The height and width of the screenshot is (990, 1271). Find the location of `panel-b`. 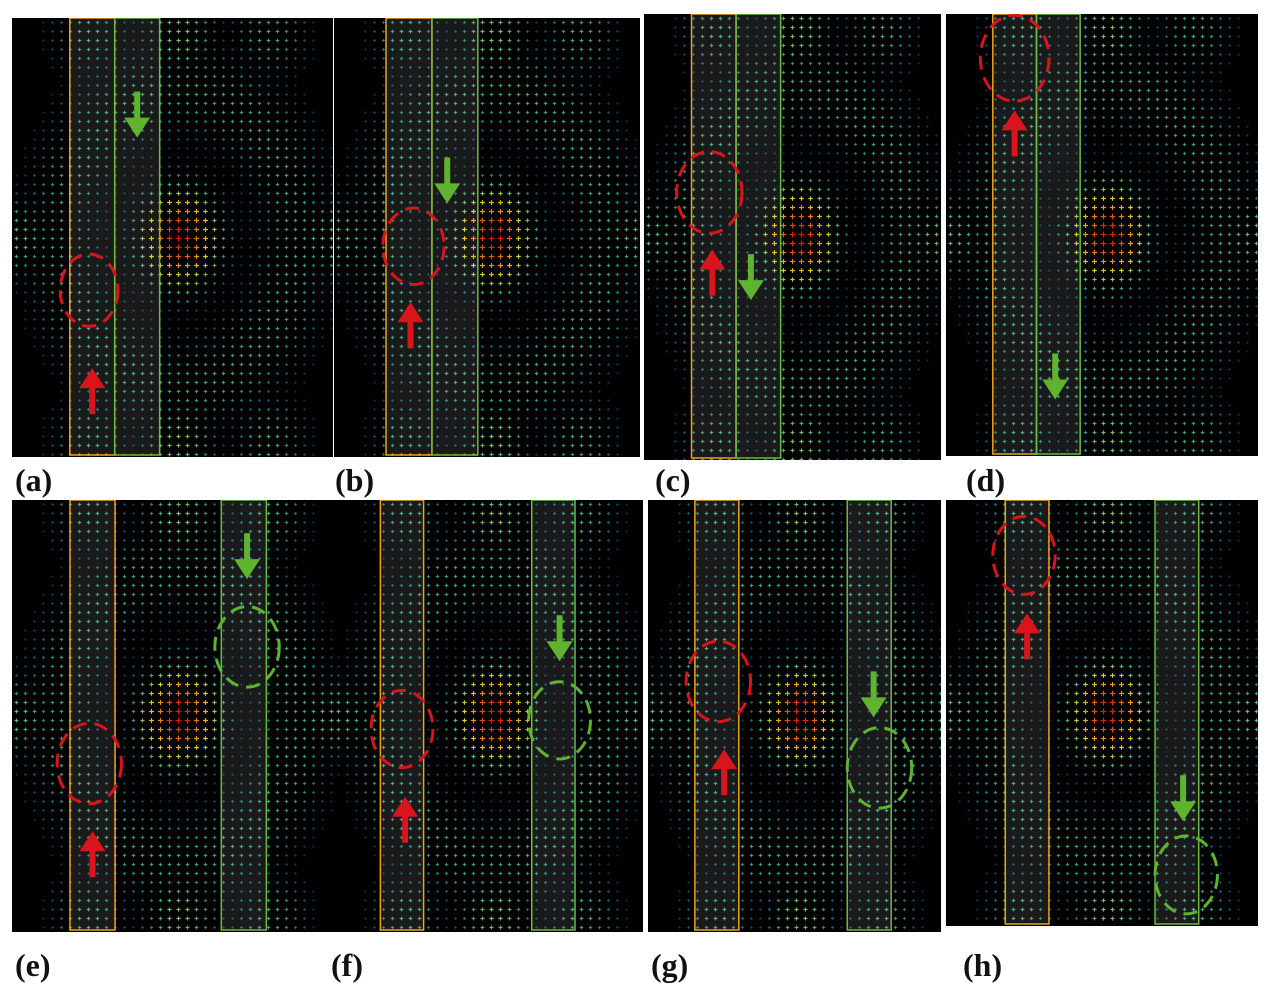

panel-b is located at coordinates (487, 237).